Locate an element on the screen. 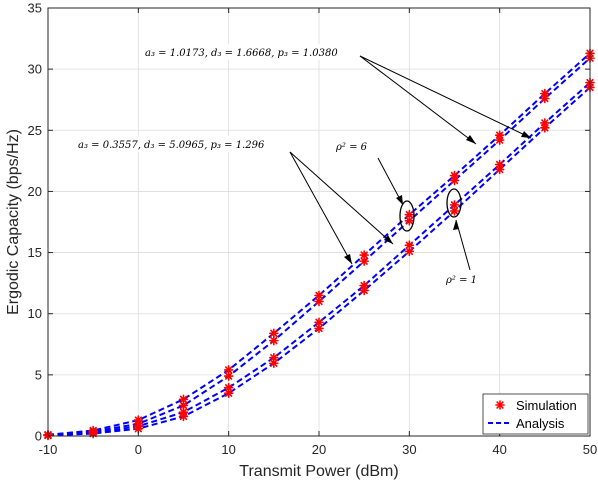  annotation-lower-params: a₃ = 0.3557, d₃ = 5.0965, p₃ = 1.296 is located at coordinates (171, 145).